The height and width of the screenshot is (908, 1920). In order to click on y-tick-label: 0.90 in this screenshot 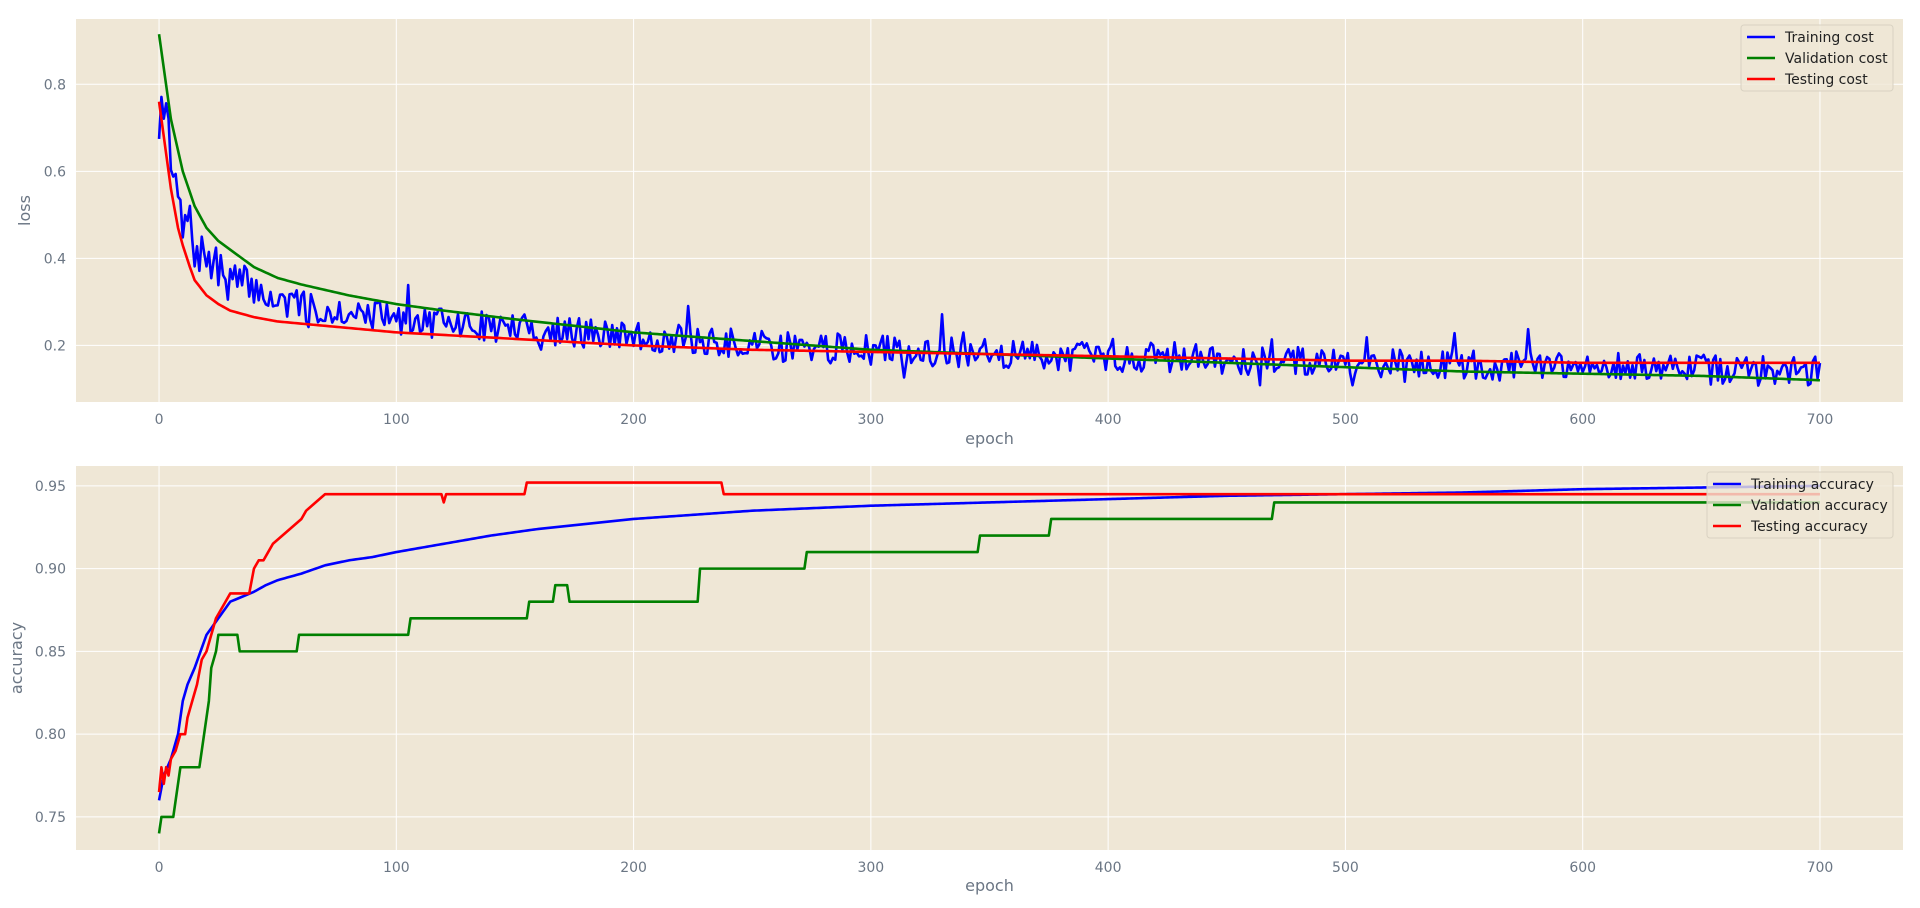, I will do `click(50, 570)`.